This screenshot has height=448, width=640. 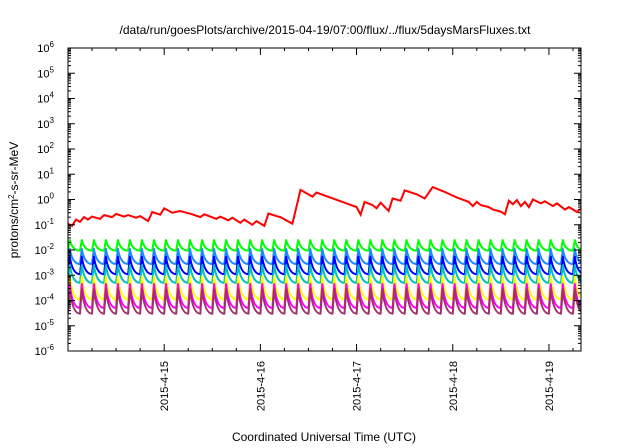 What do you see at coordinates (261, 386) in the screenshot?
I see `x-tick-label: 2015-4-16` at bounding box center [261, 386].